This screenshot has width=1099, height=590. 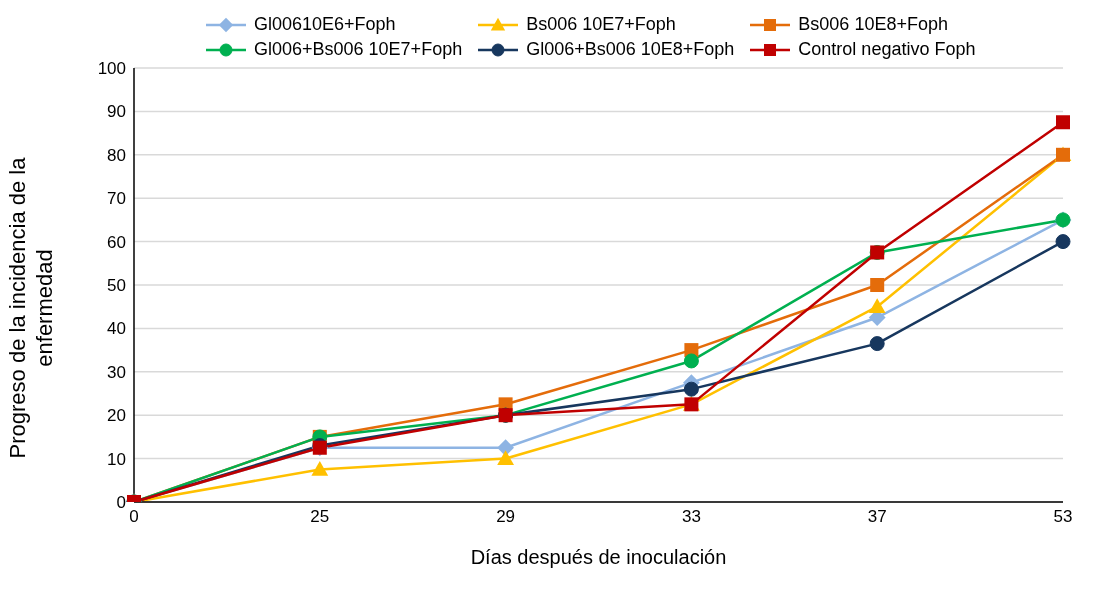 What do you see at coordinates (116, 286) in the screenshot?
I see `y-tick-label: 50` at bounding box center [116, 286].